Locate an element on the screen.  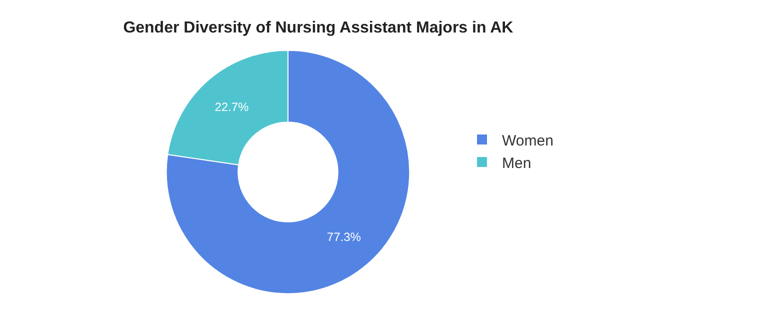
legend-label: Women is located at coordinates (528, 141).